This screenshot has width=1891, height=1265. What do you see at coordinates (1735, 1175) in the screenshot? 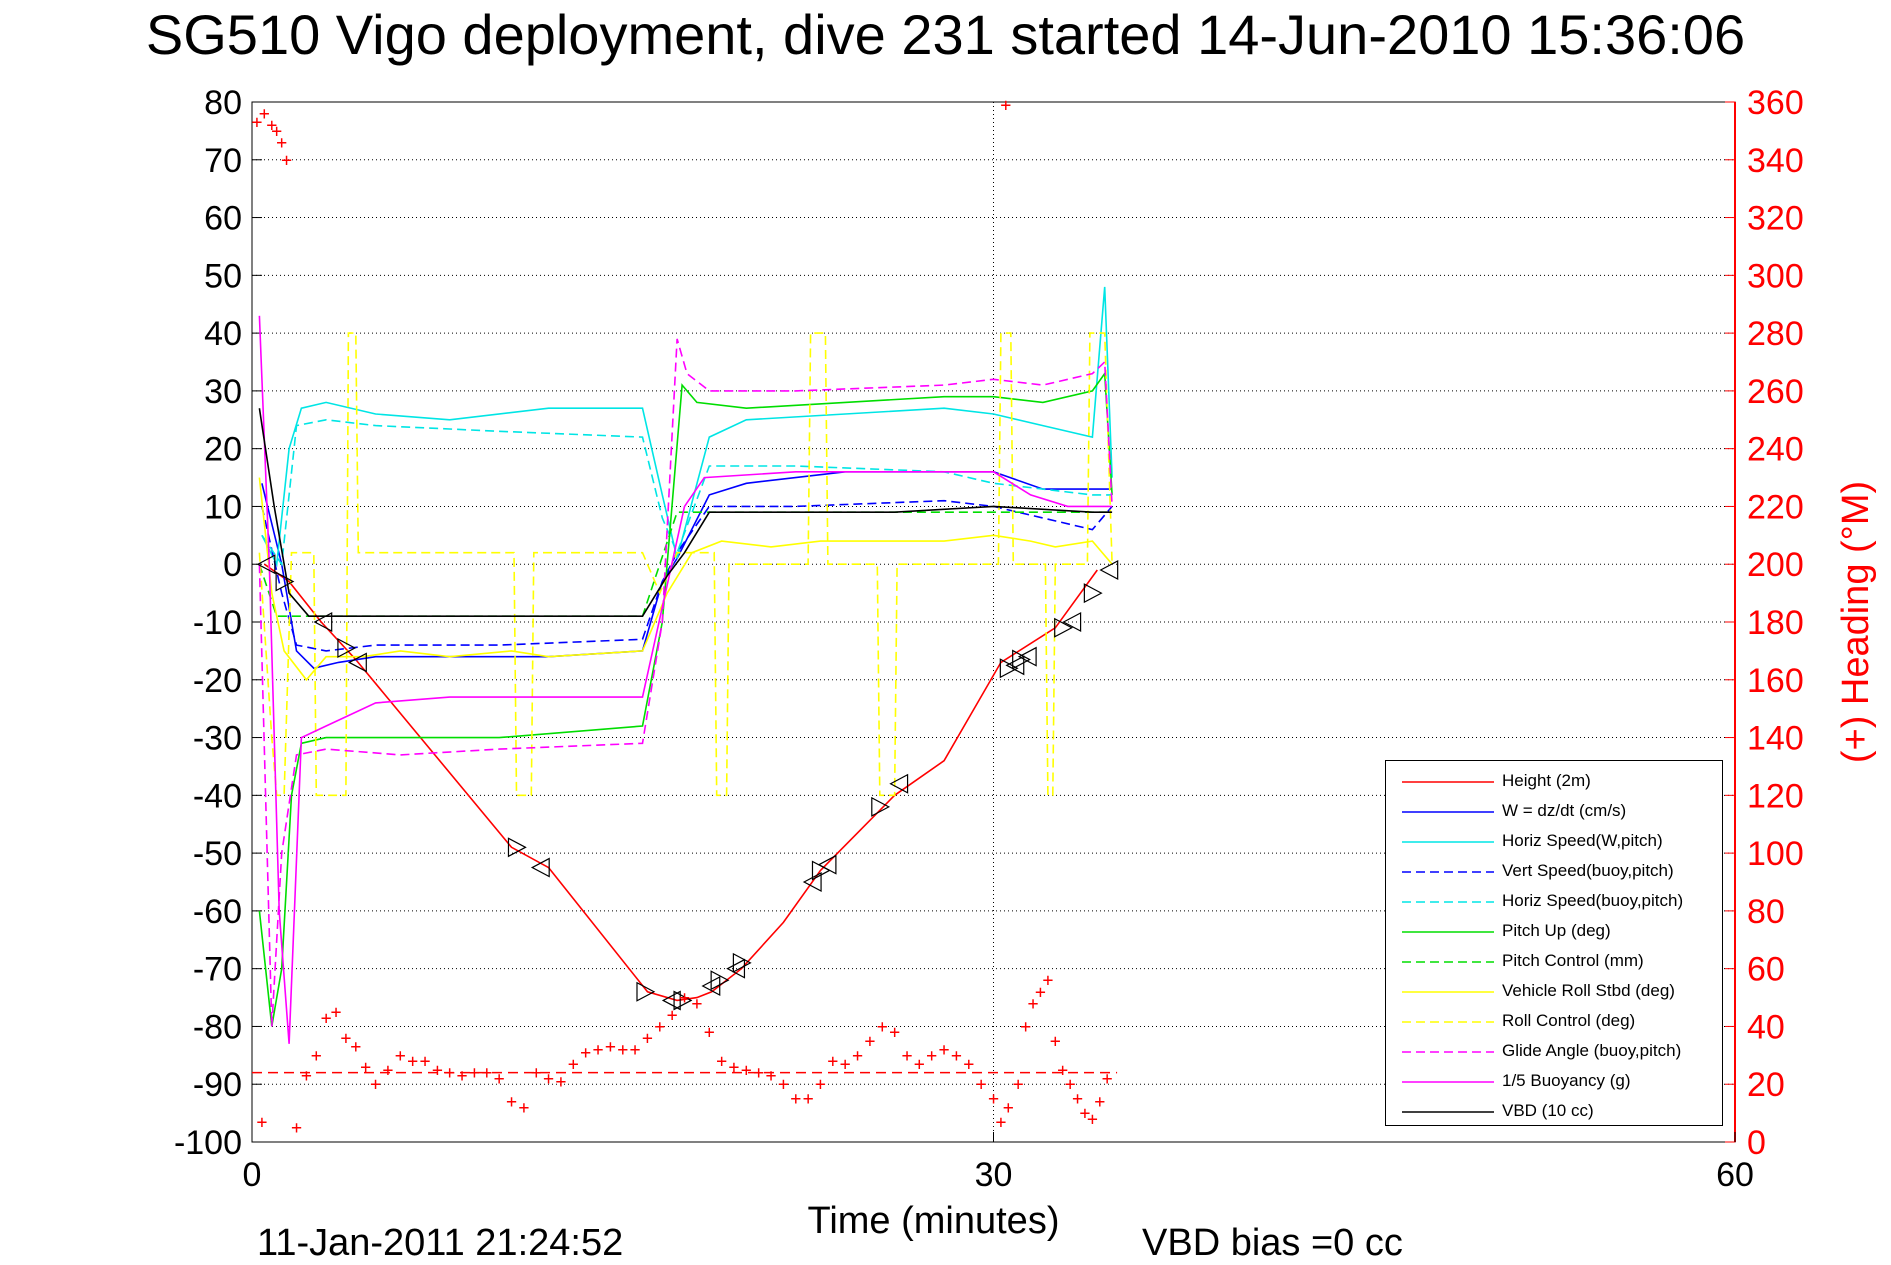
I see `x-tick-label: 60` at bounding box center [1735, 1175].